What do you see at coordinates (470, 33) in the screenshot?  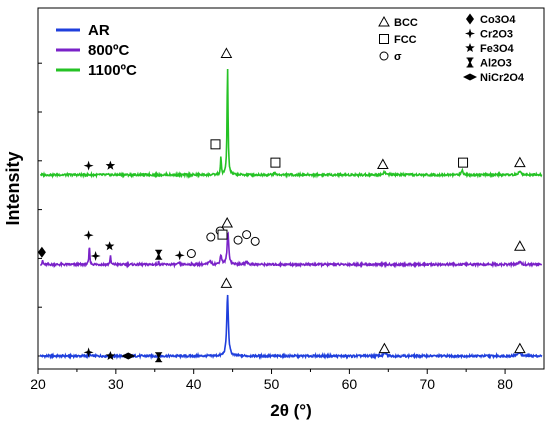 I see `phase-legend-symbol-plus-star` at bounding box center [470, 33].